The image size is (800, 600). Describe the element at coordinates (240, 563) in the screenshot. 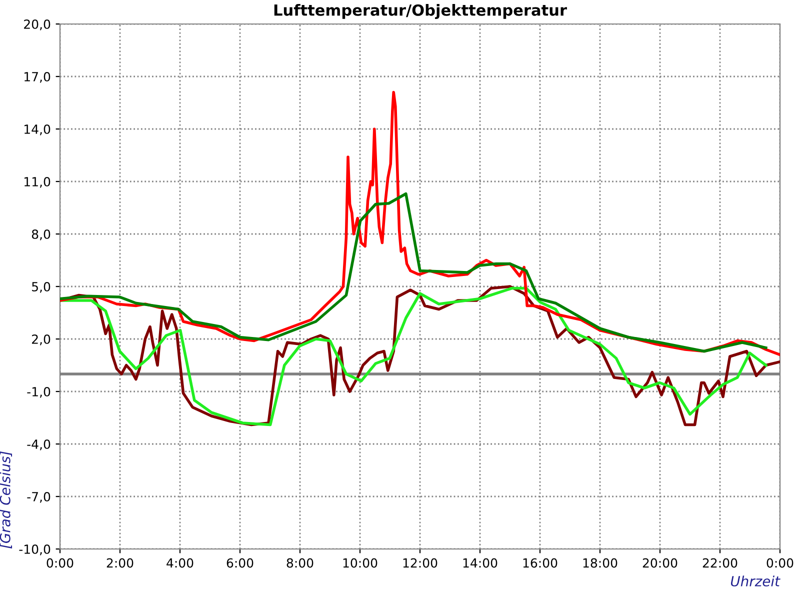

I see `x-tick-label: 6:00` at that location.